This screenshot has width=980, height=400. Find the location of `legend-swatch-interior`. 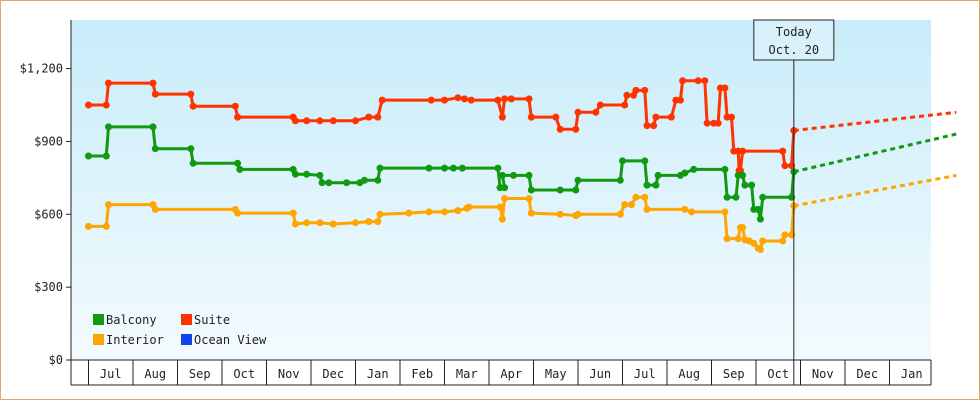

legend-swatch-interior is located at coordinates (98, 339).